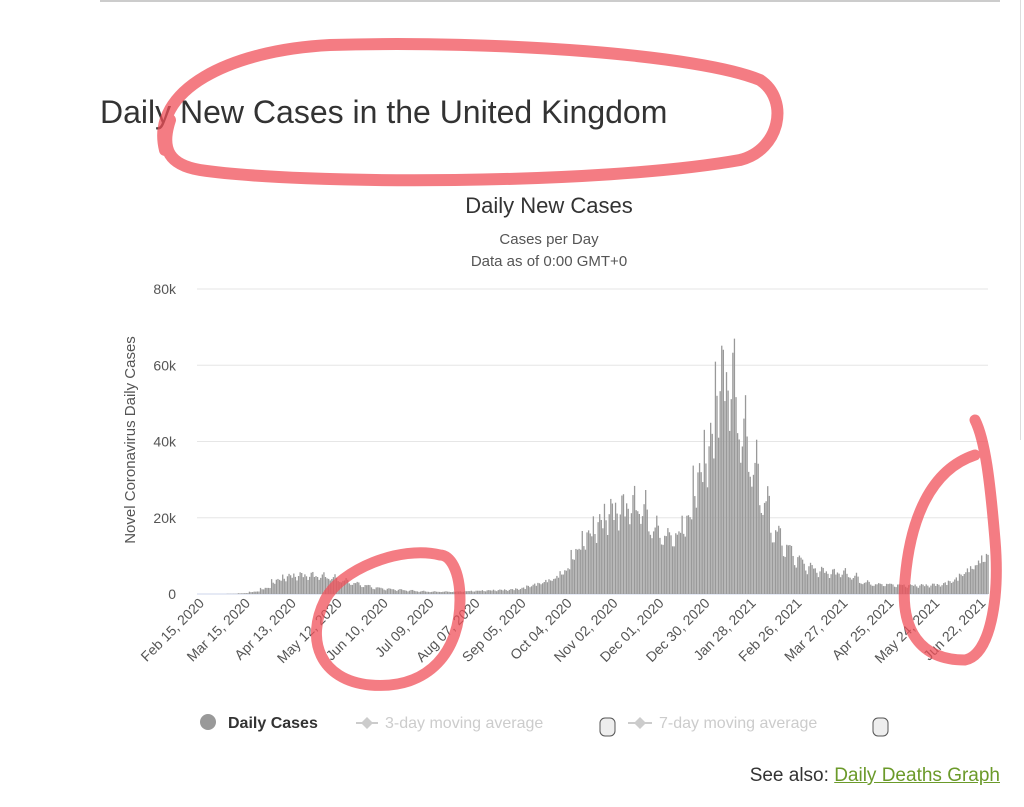  Describe the element at coordinates (950, 540) in the screenshot. I see `annotation-circle-june-2021` at that location.